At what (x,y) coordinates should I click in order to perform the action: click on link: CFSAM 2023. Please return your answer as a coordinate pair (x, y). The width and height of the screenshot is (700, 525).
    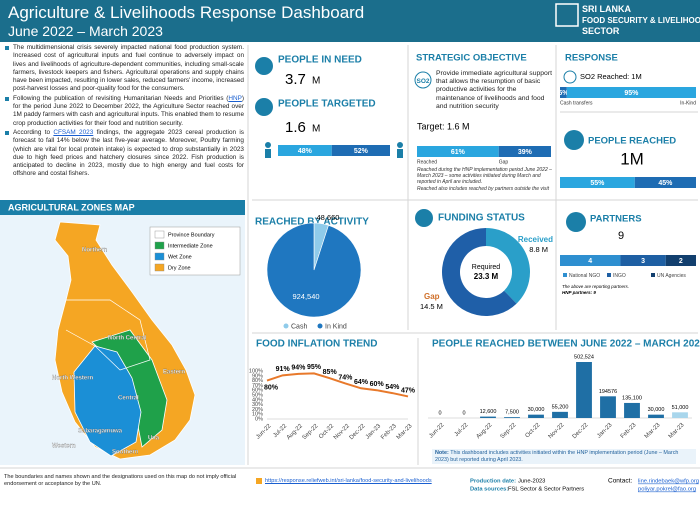
    Looking at the image, I should click on (73, 132).